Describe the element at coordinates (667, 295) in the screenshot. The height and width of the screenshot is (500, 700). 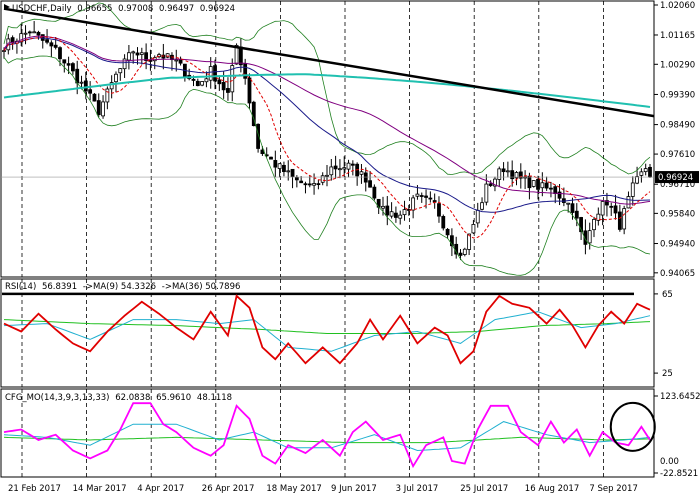
I see `rsi-y-tick-label: 65` at that location.